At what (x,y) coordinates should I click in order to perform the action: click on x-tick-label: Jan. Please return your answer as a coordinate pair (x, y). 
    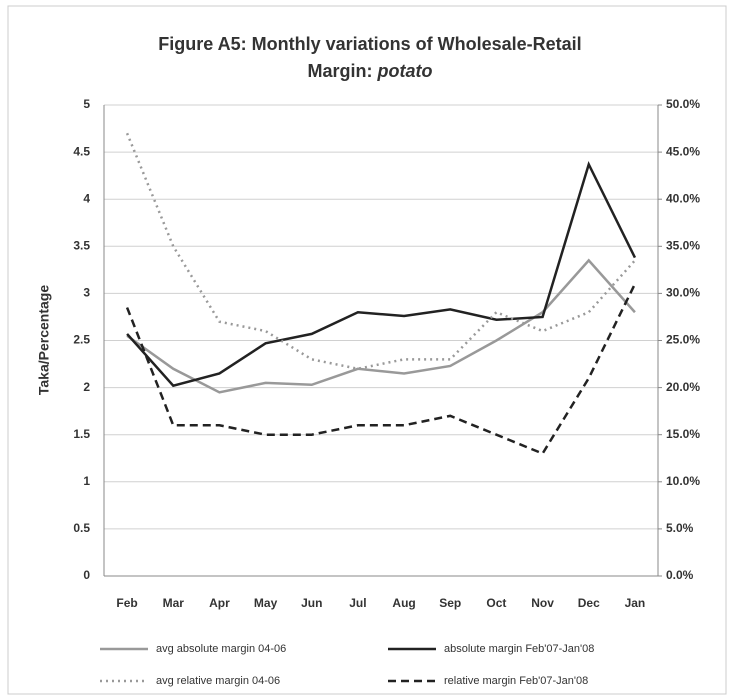
    Looking at the image, I should click on (635, 603).